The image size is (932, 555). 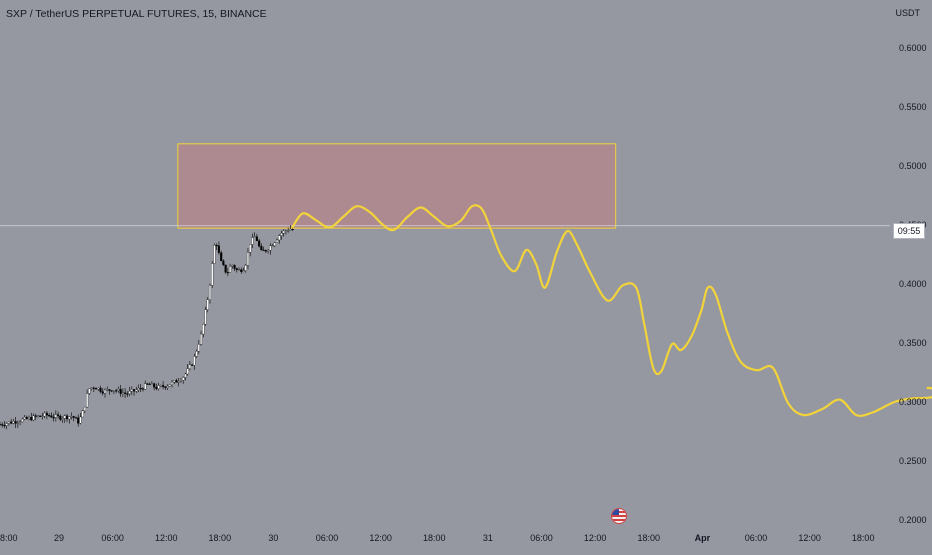 I want to click on us-flag-event-icon, so click(x=619, y=516).